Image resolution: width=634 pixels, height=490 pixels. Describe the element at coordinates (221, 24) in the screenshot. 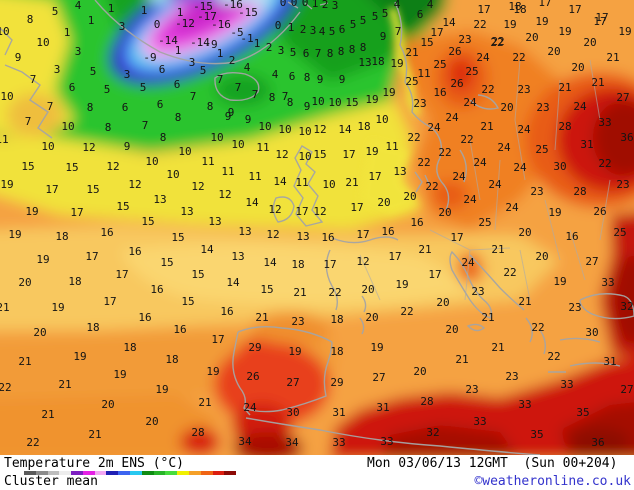

I see `temperature-label: -16` at that location.